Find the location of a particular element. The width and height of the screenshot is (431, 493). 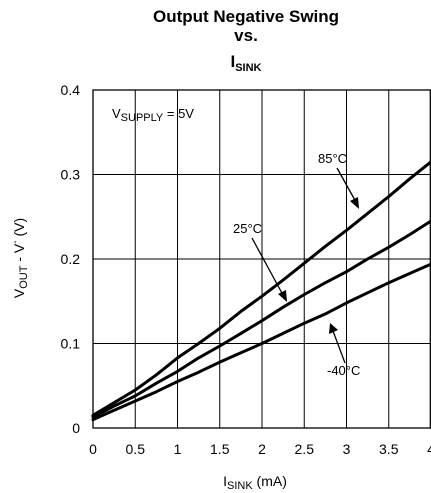

x-tick-label: 1 is located at coordinates (178, 449).